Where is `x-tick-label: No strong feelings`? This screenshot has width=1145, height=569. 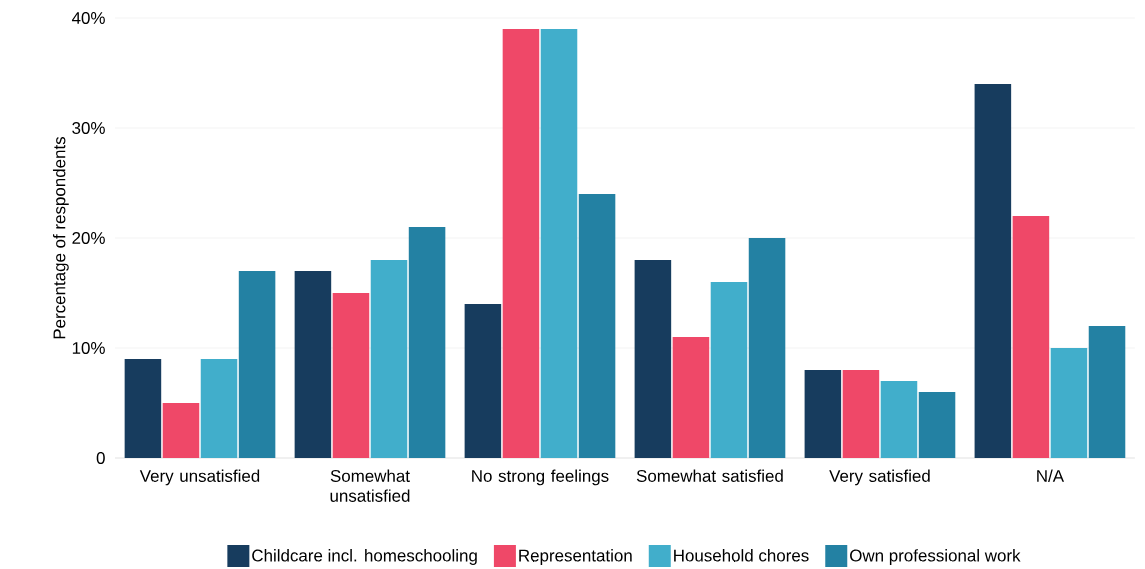
x-tick-label: No strong feelings is located at coordinates (540, 477).